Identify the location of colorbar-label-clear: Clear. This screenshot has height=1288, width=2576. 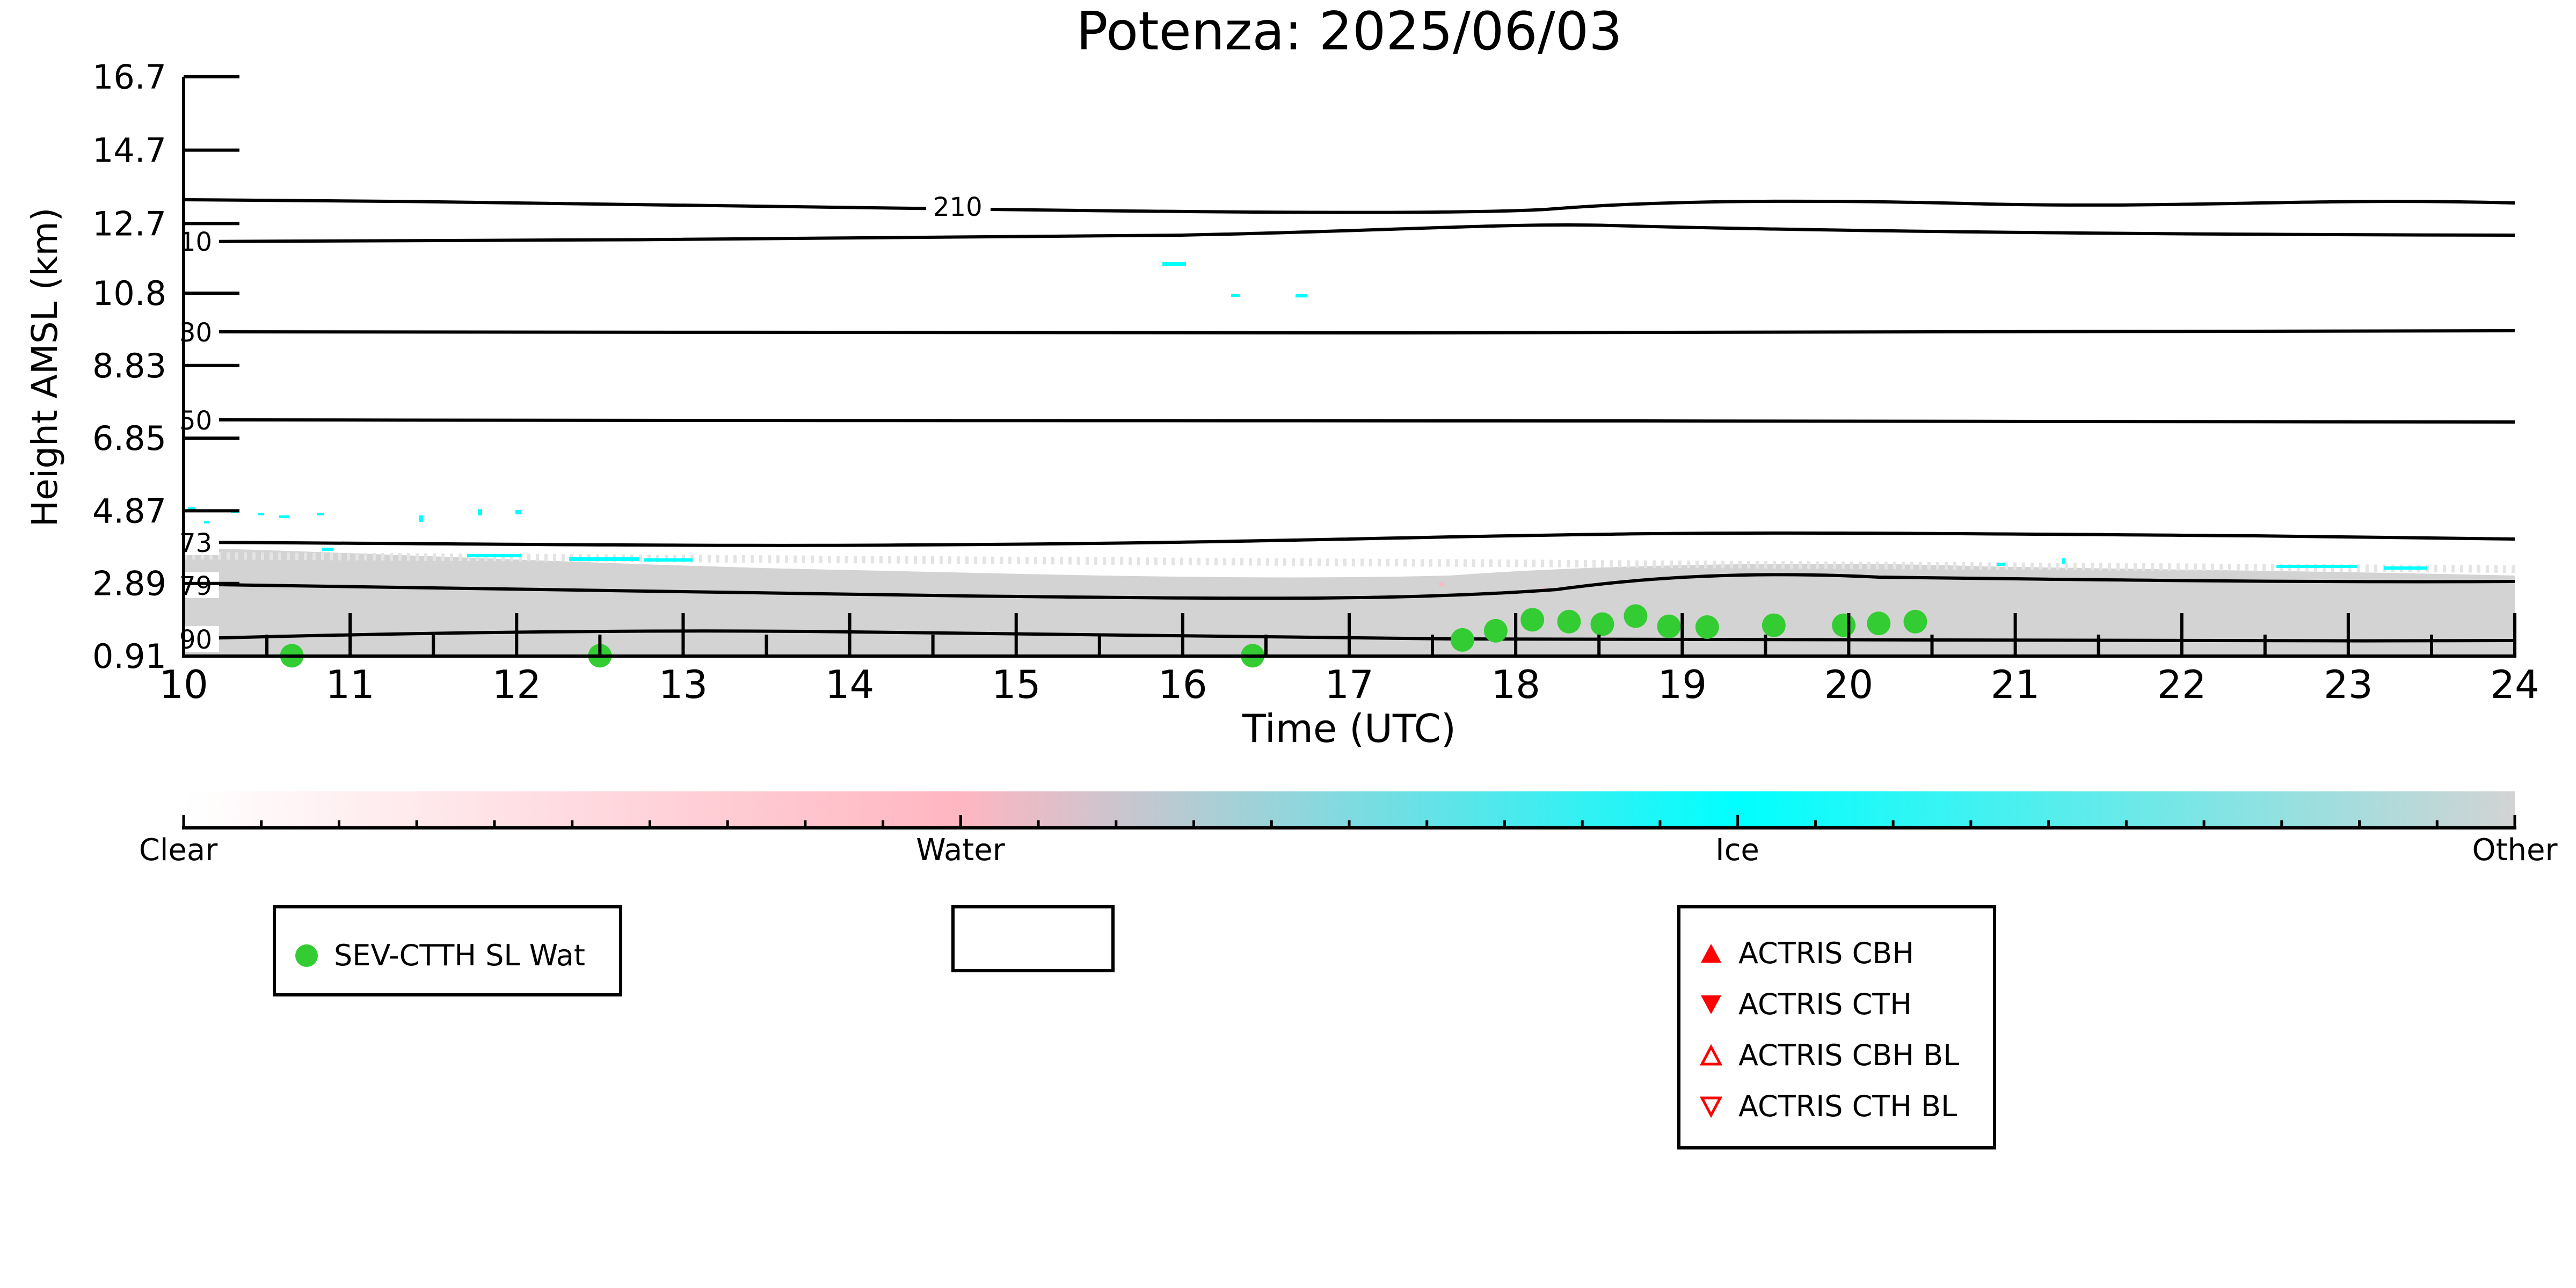
(178, 850).